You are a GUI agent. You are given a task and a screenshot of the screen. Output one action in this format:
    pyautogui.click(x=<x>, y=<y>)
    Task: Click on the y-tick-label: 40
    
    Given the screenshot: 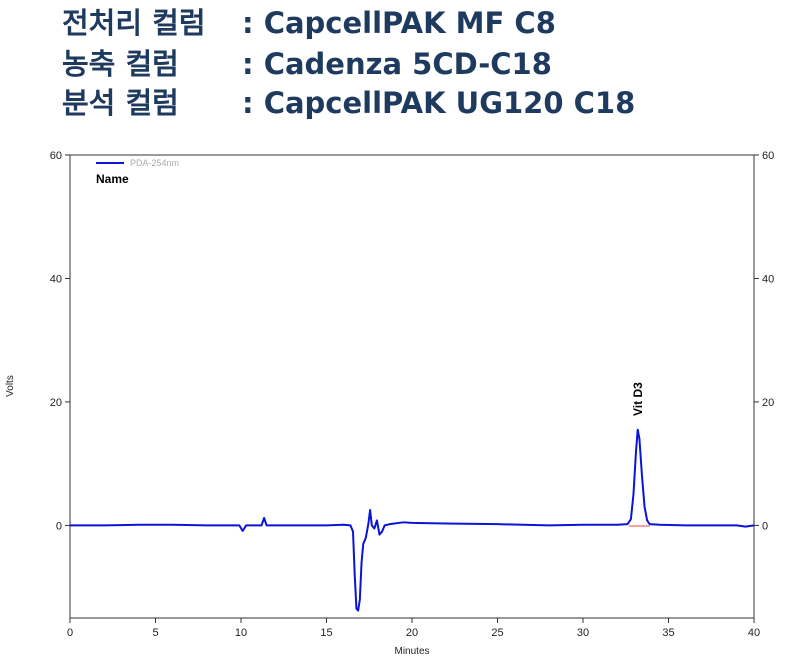 What is the action you would take?
    pyautogui.click(x=56, y=279)
    